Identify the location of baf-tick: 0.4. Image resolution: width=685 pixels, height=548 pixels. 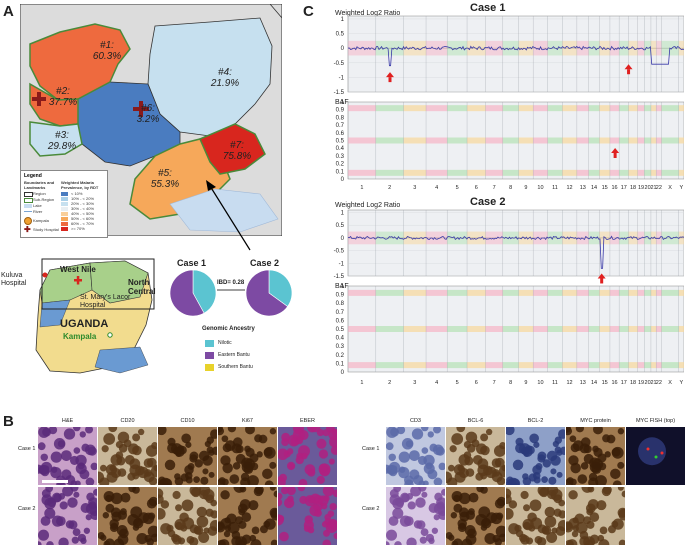
(340, 339).